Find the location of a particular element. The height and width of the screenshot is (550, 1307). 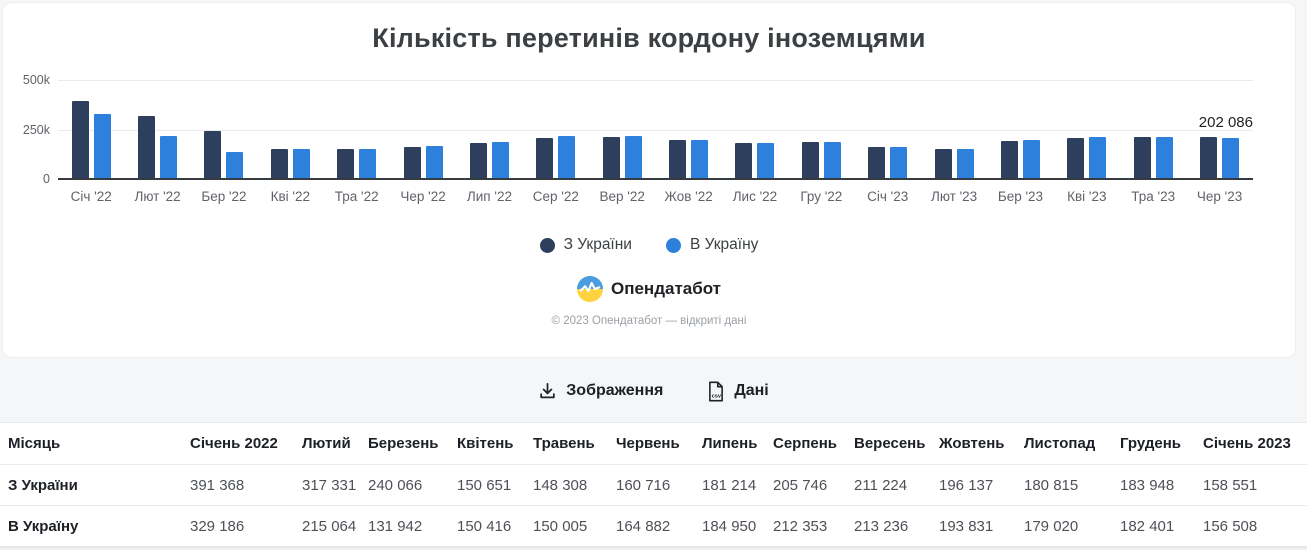

table-cell: 205 746 is located at coordinates (800, 485).